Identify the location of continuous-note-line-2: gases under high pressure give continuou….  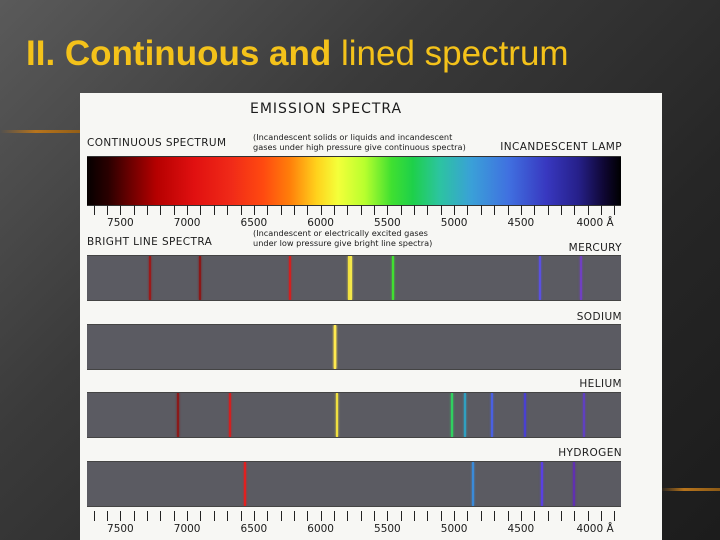
(359, 147).